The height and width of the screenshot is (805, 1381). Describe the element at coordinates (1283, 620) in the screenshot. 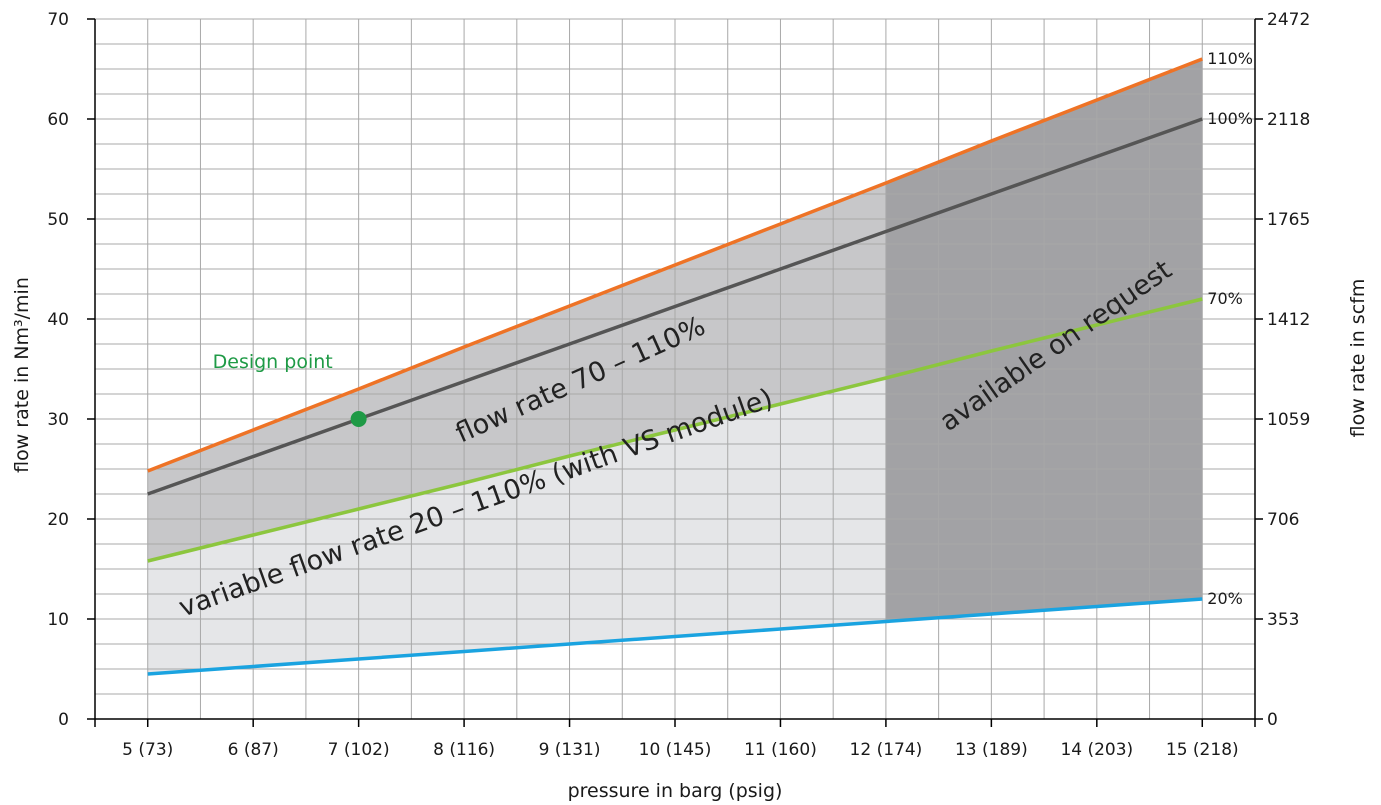

I see `y-tick-label-right: 353` at that location.